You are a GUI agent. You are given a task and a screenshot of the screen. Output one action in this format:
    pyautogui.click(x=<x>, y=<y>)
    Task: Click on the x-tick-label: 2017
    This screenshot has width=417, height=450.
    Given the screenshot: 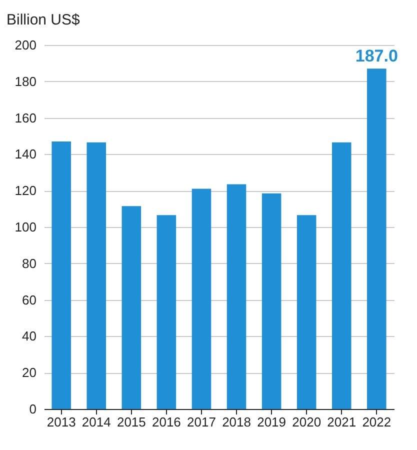 What is the action you would take?
    pyautogui.click(x=201, y=422)
    